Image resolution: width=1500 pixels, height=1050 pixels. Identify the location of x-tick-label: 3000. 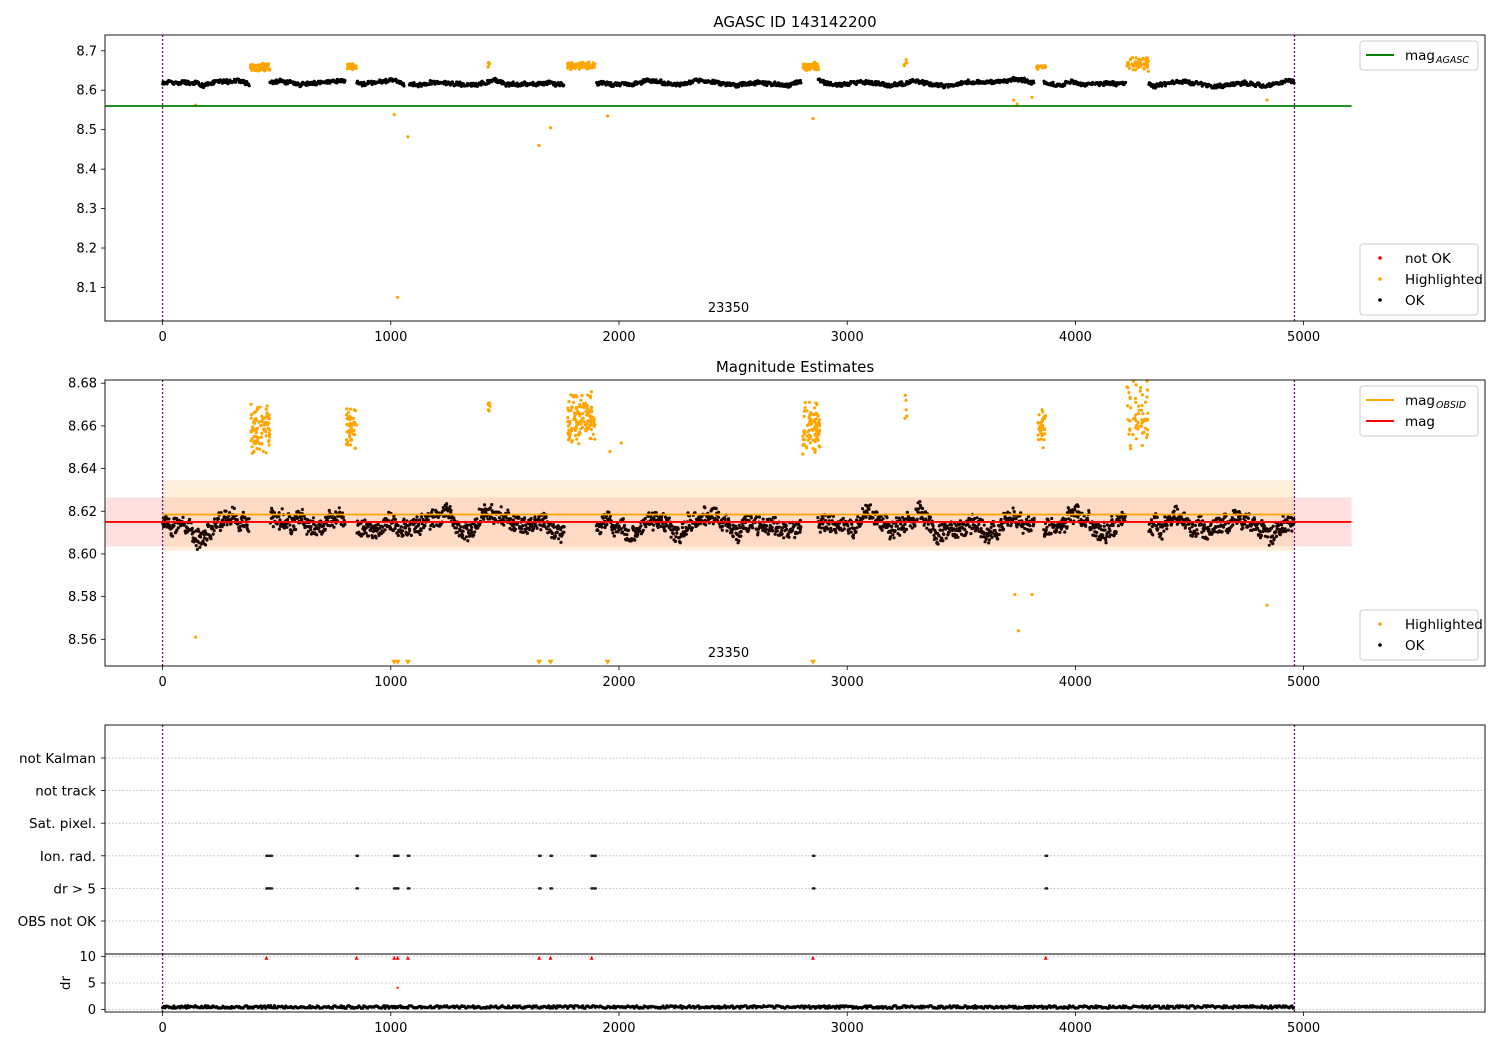
(847, 337).